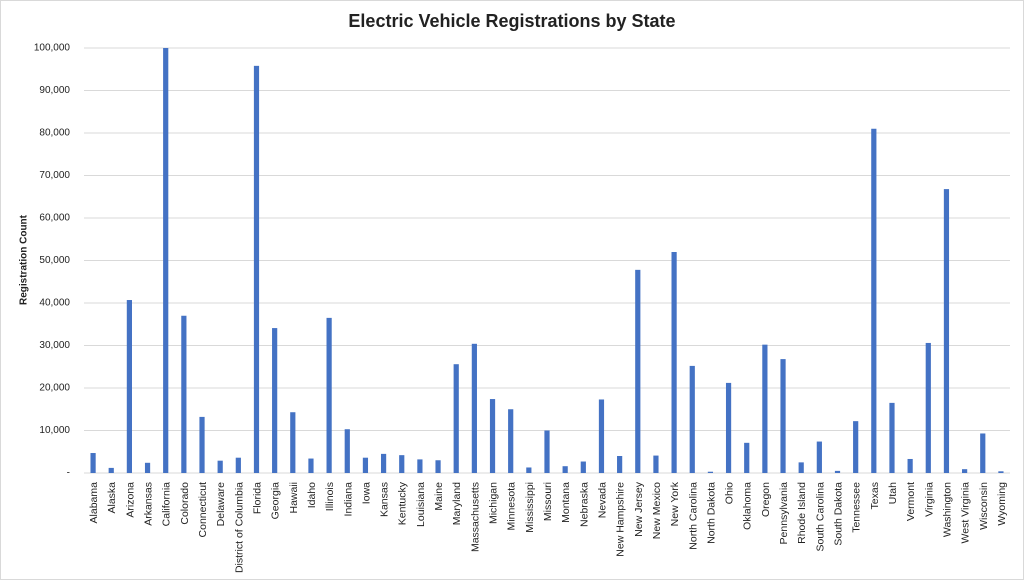  I want to click on x-tick-label: West Virginia, so click(966, 513).